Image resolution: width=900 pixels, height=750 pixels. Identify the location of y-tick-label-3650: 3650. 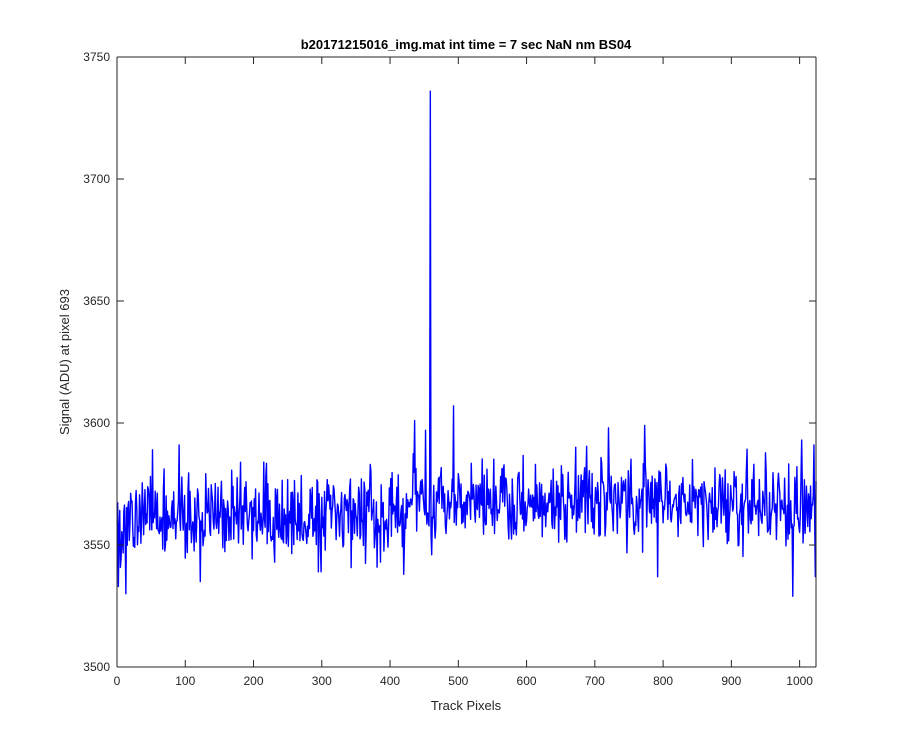
(96, 301).